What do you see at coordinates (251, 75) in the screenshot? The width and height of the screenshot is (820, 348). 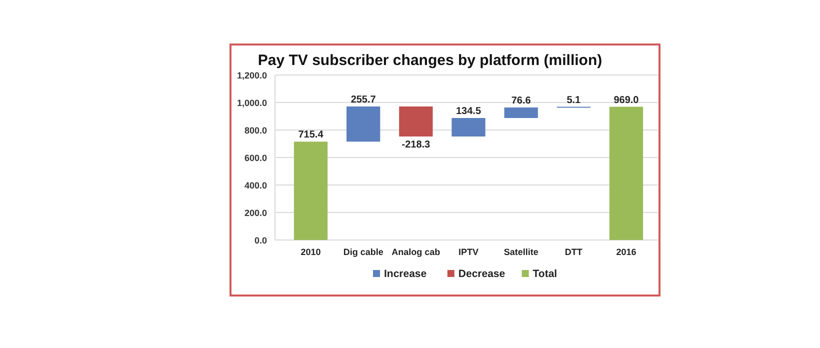 I see `y-tick-label: 1,200.0` at bounding box center [251, 75].